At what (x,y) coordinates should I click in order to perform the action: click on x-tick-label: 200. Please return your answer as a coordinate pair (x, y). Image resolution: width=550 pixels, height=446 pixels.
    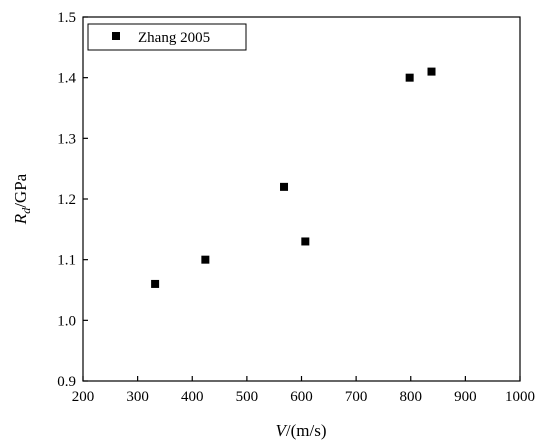
    Looking at the image, I should click on (83, 397).